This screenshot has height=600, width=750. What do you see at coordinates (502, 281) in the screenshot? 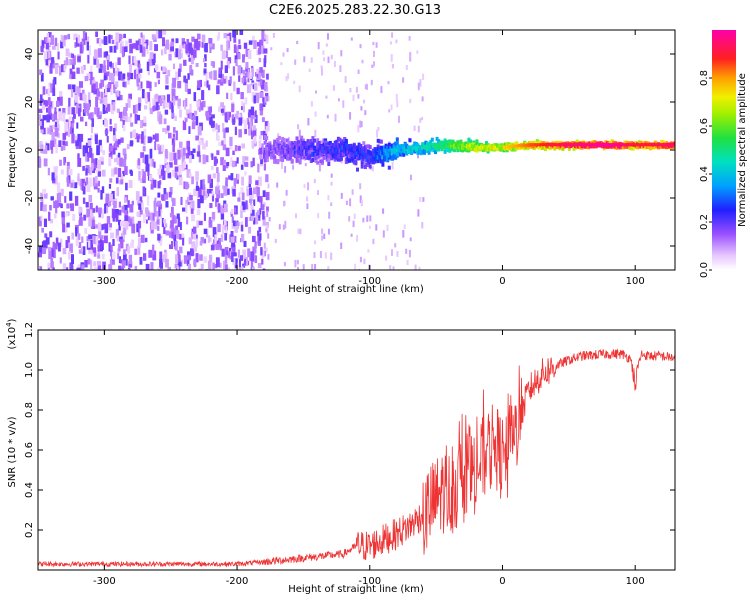
I see `spectrogram-x-tick-label: 0` at bounding box center [502, 281].